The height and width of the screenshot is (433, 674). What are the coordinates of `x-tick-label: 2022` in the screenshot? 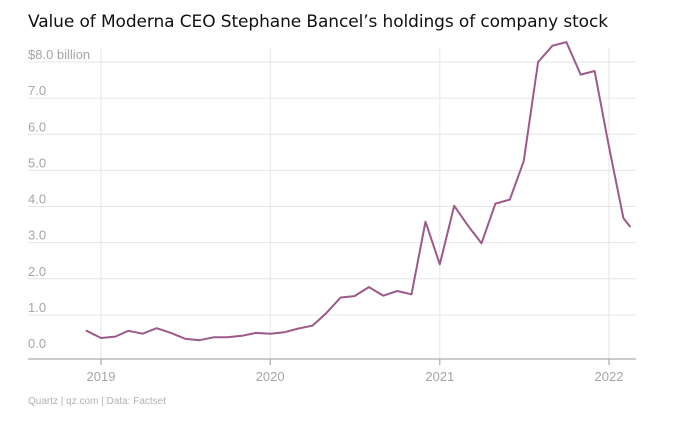 It's located at (609, 376).